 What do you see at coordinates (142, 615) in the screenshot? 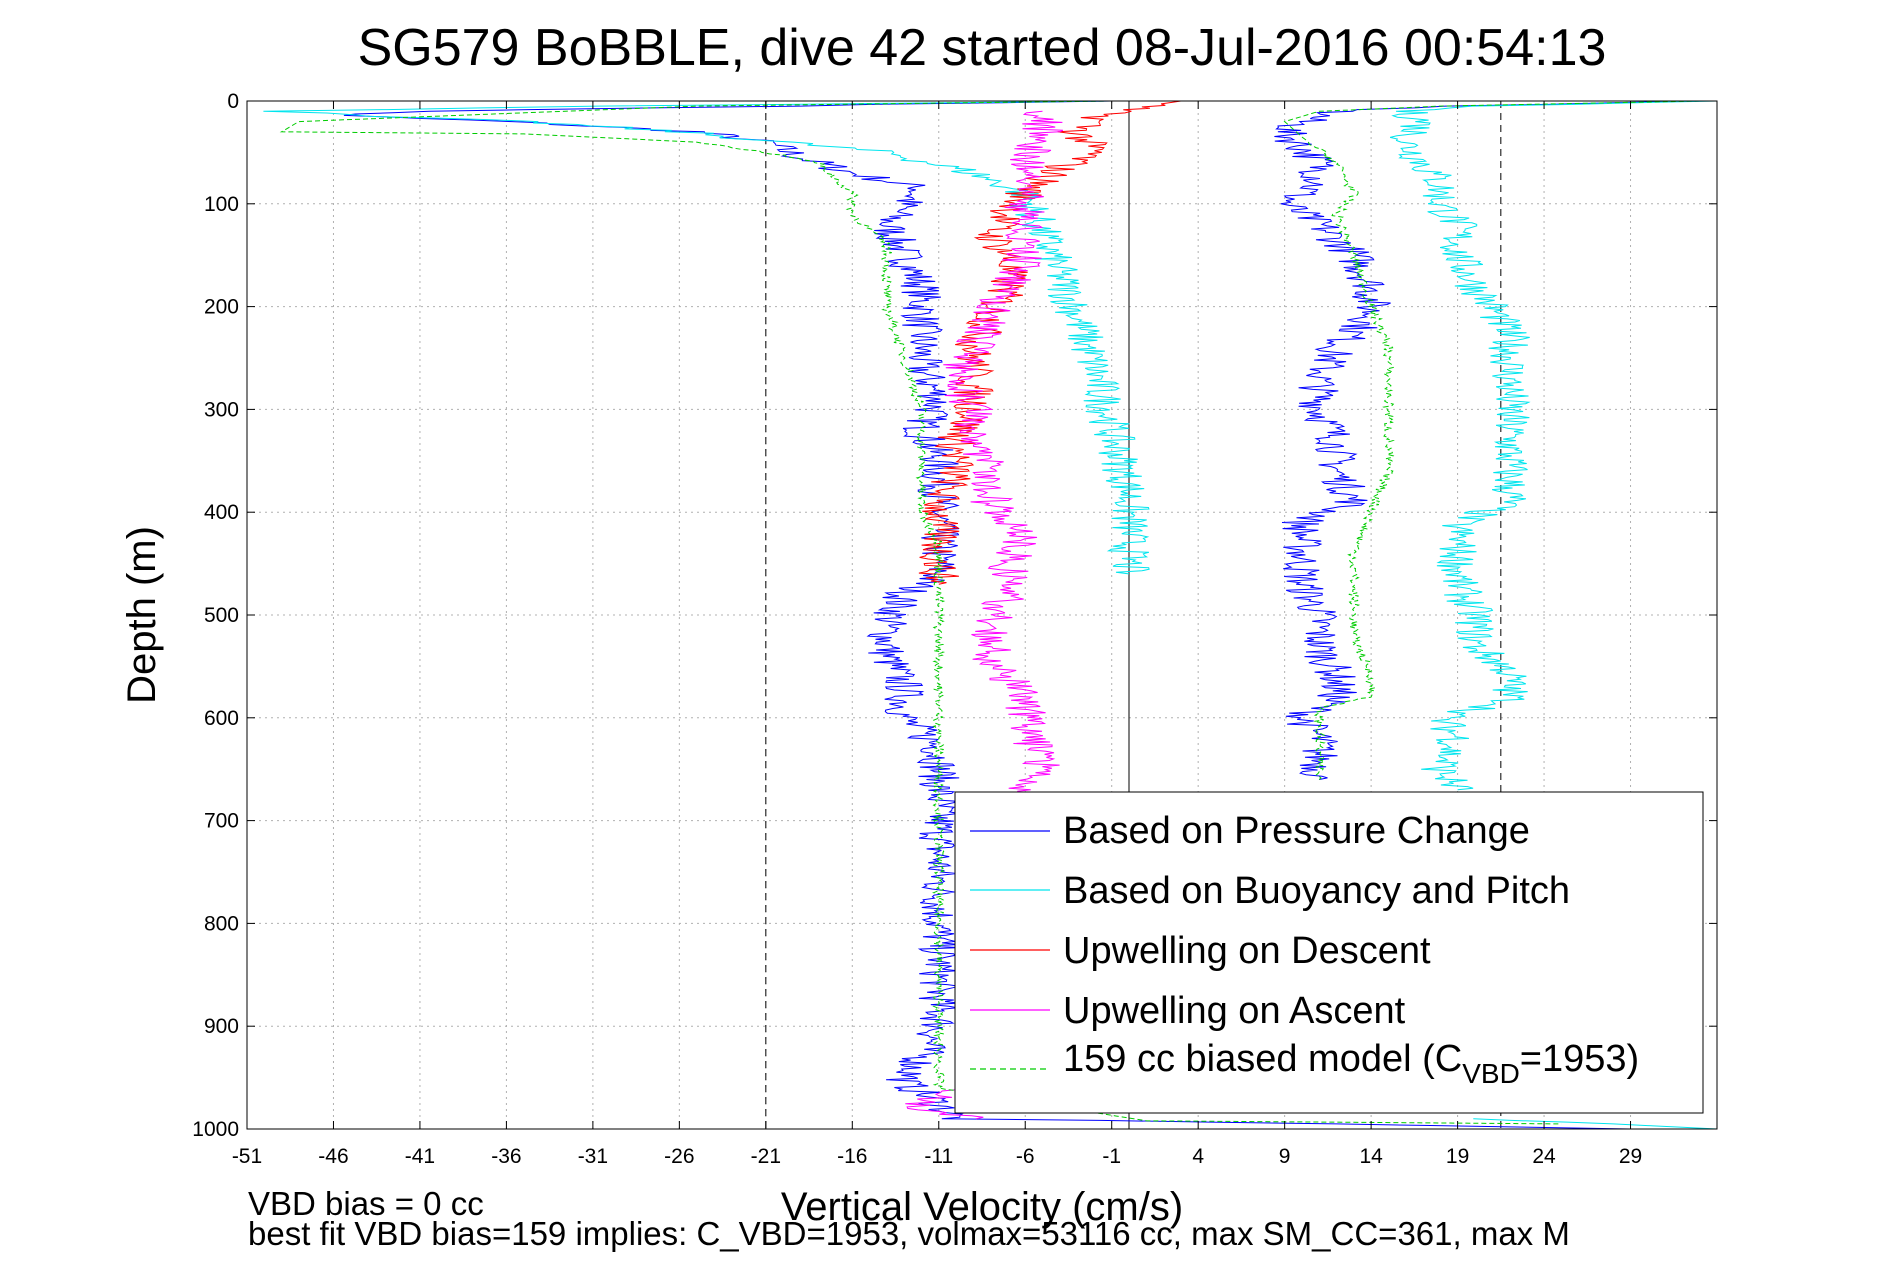
I see `y-axis-label: Depth (m)` at bounding box center [142, 615].